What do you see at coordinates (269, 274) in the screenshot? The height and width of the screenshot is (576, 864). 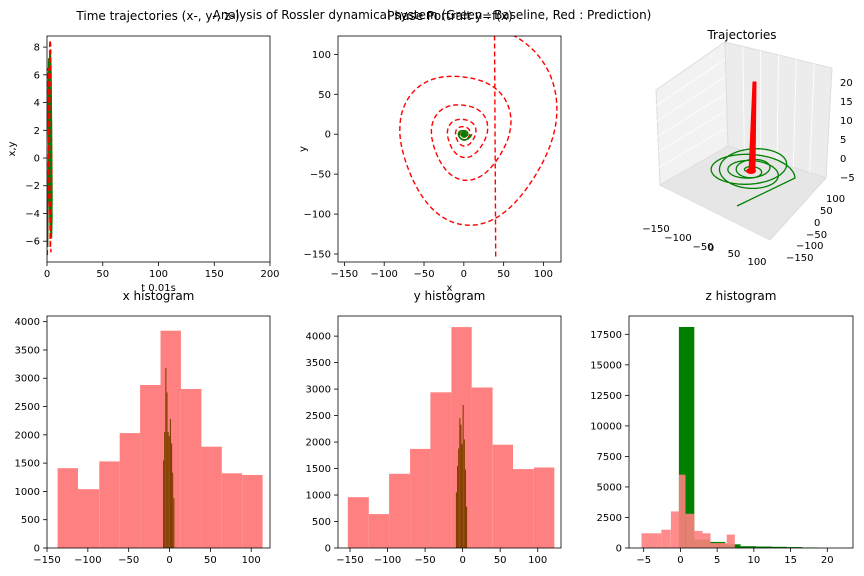 I see `x-tick-label: 200` at bounding box center [269, 274].